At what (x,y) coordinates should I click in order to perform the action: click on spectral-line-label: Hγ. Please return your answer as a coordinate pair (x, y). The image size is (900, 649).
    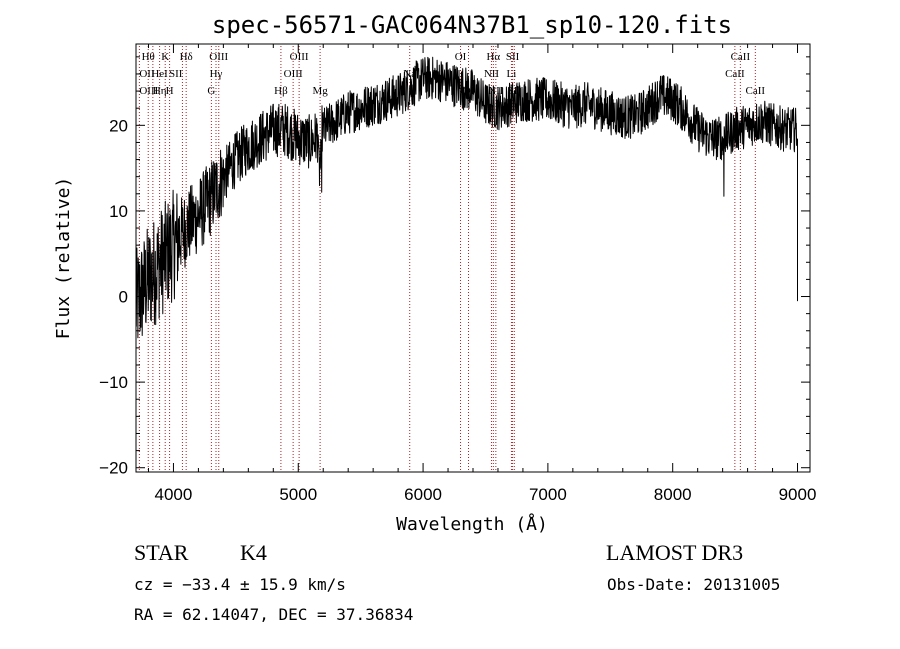
    Looking at the image, I should click on (216, 74).